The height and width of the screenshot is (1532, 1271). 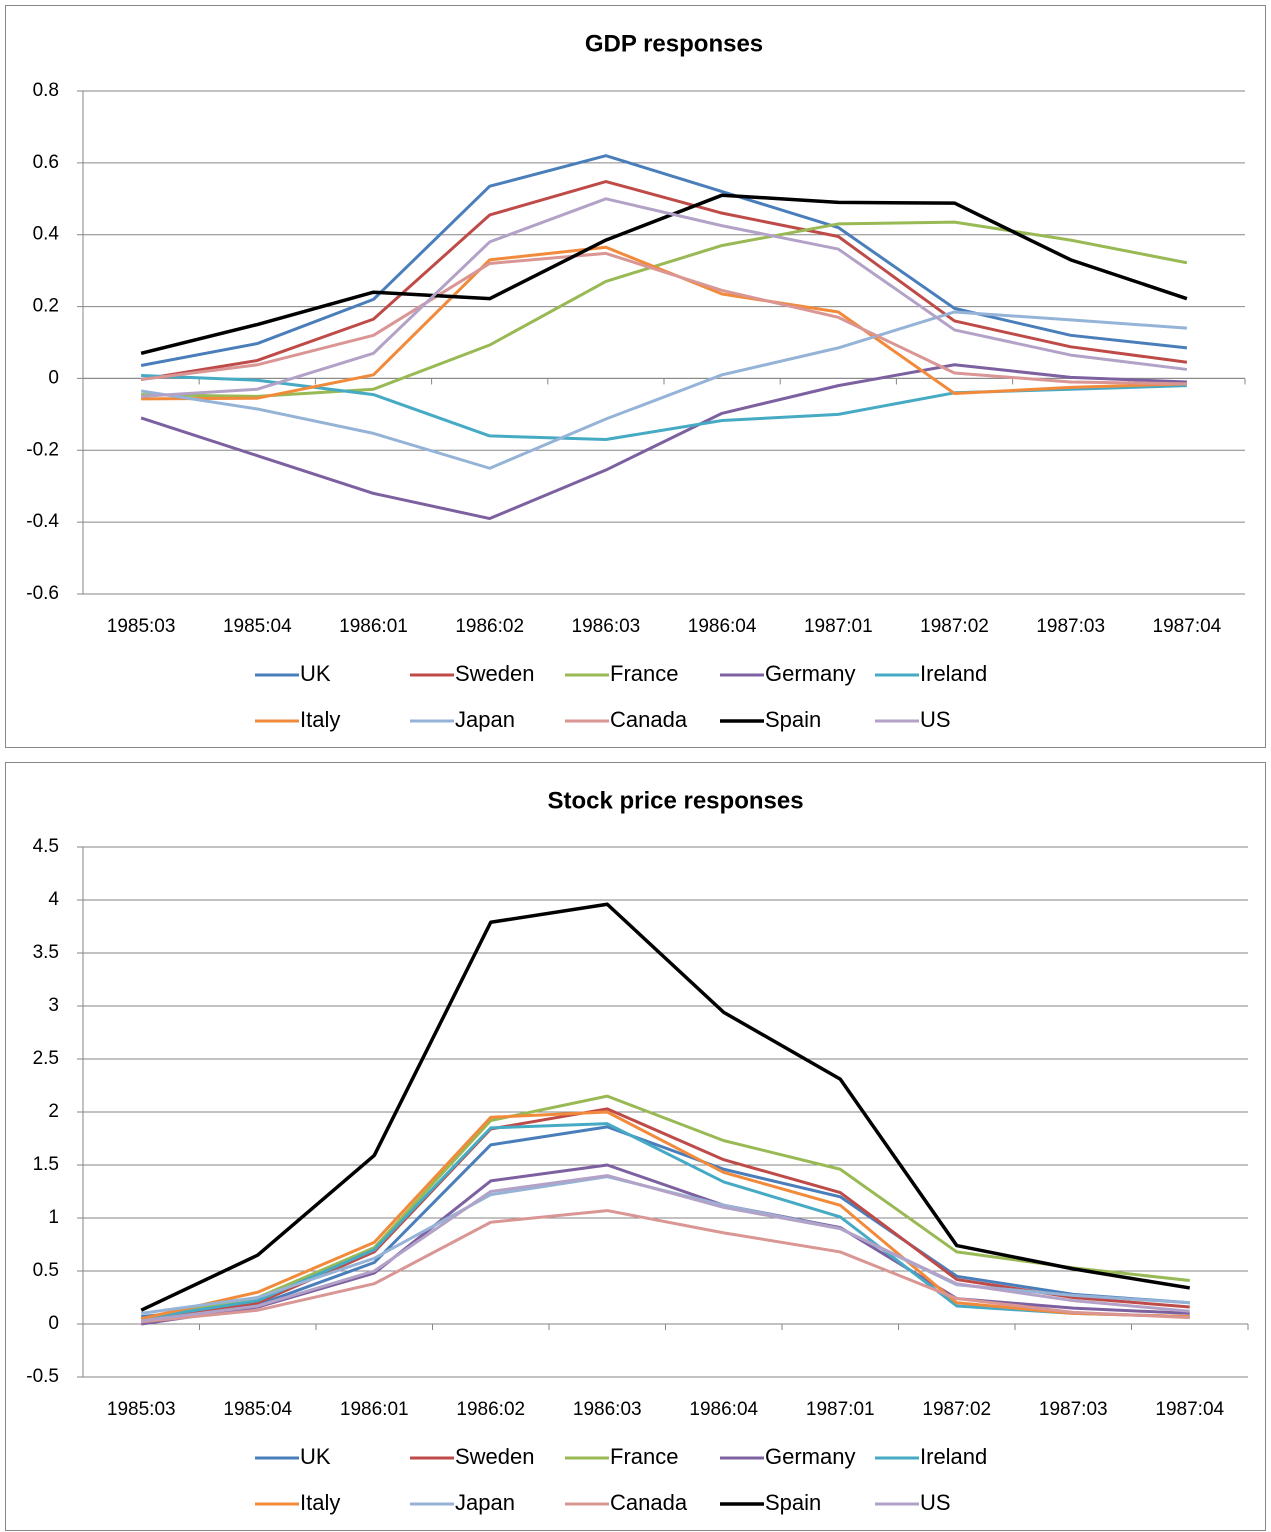 I want to click on y-tick-label: 1.5, so click(x=46, y=1164).